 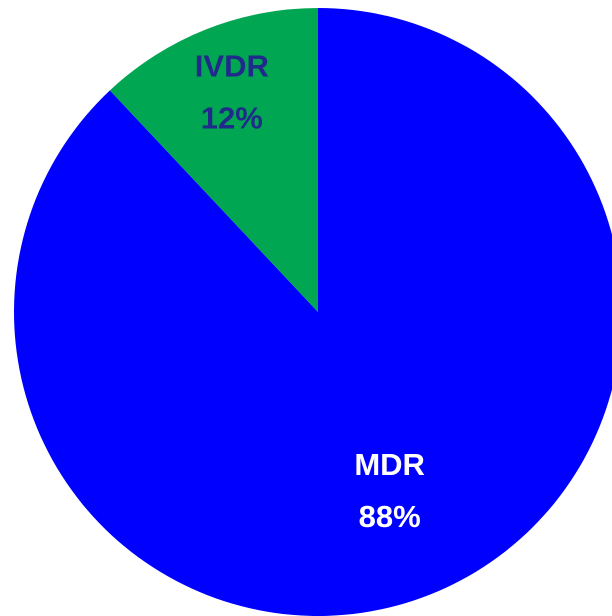 What do you see at coordinates (232, 118) in the screenshot?
I see `slice-value-label: 12%` at bounding box center [232, 118].